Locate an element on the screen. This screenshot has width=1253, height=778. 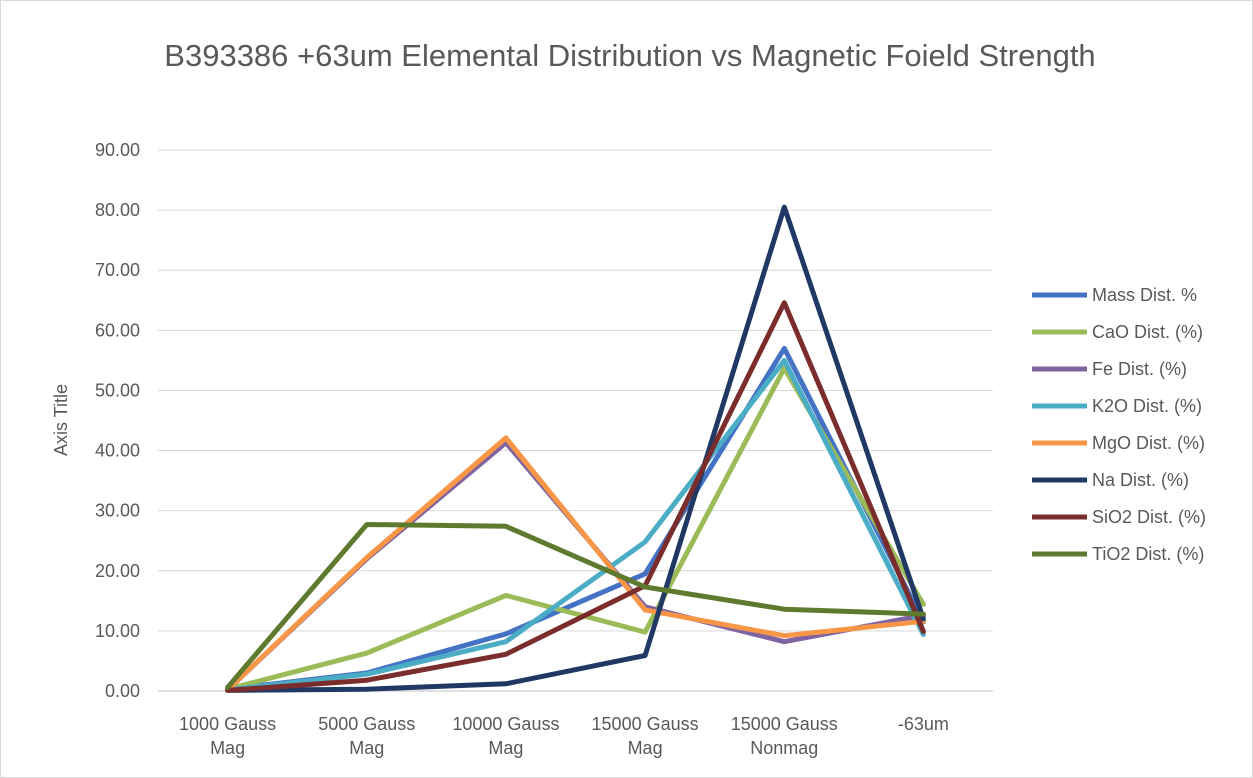
y-tick-label: 40.00 is located at coordinates (117, 451).